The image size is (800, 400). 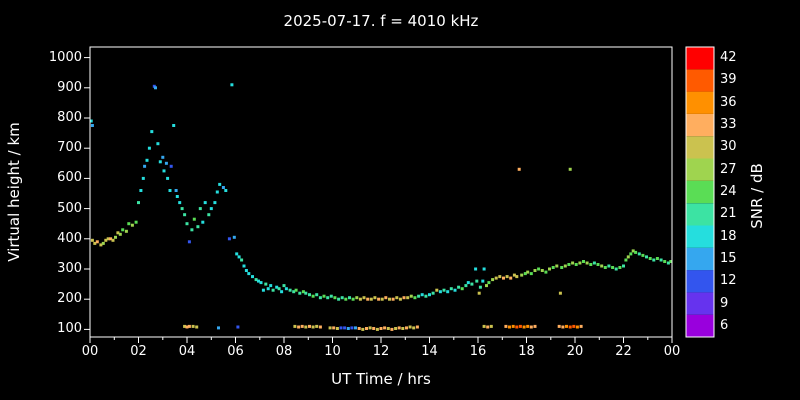 What do you see at coordinates (757, 196) in the screenshot?
I see `colorbar-label: SNR / dB` at bounding box center [757, 196].